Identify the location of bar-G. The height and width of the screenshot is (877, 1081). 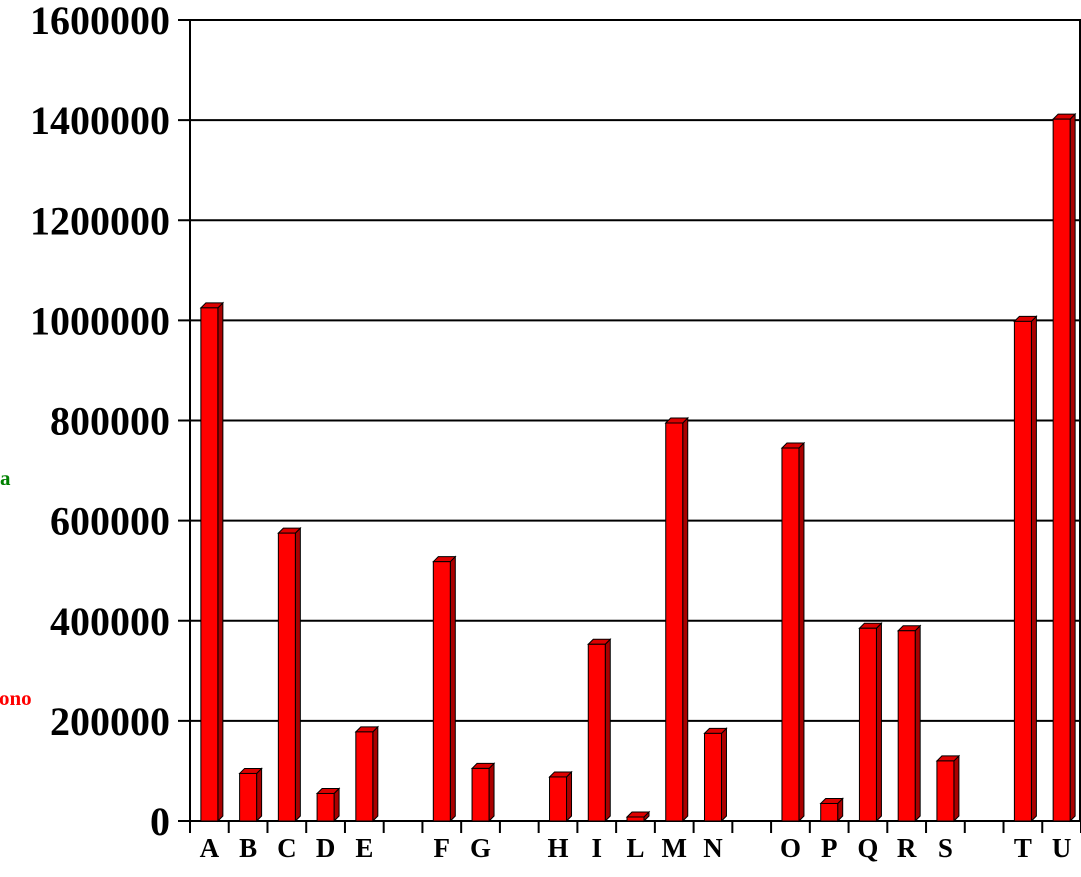
(483, 792).